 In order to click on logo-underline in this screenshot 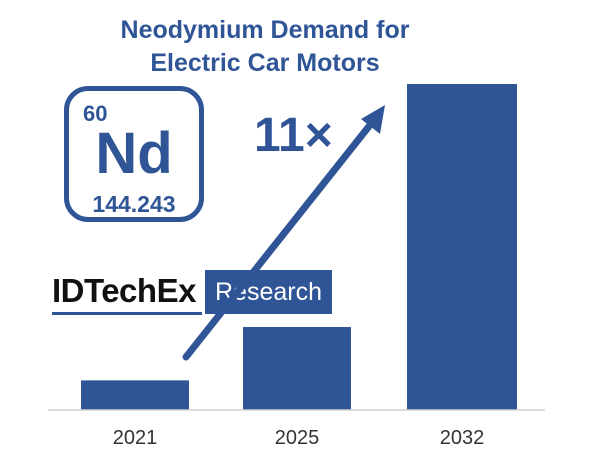, I will do `click(127, 313)`.